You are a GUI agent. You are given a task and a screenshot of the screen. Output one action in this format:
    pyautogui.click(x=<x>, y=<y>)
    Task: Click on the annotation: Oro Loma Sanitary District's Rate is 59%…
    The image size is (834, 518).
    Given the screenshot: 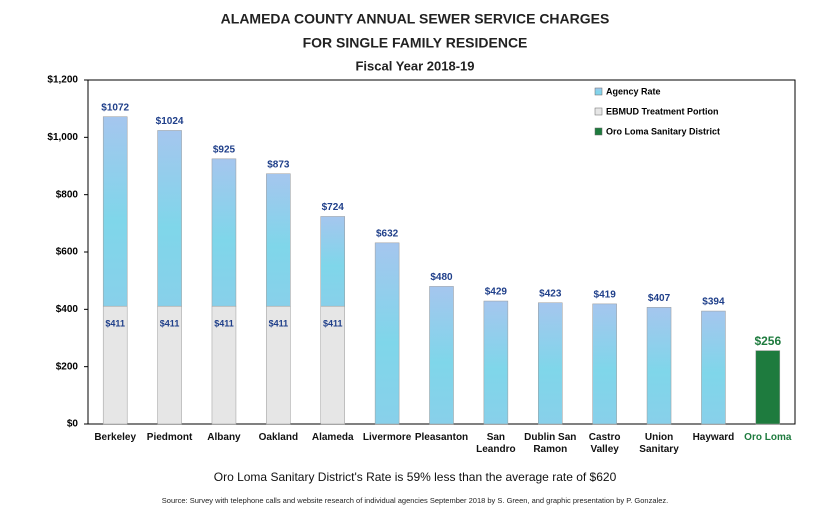 What is the action you would take?
    pyautogui.click(x=415, y=477)
    